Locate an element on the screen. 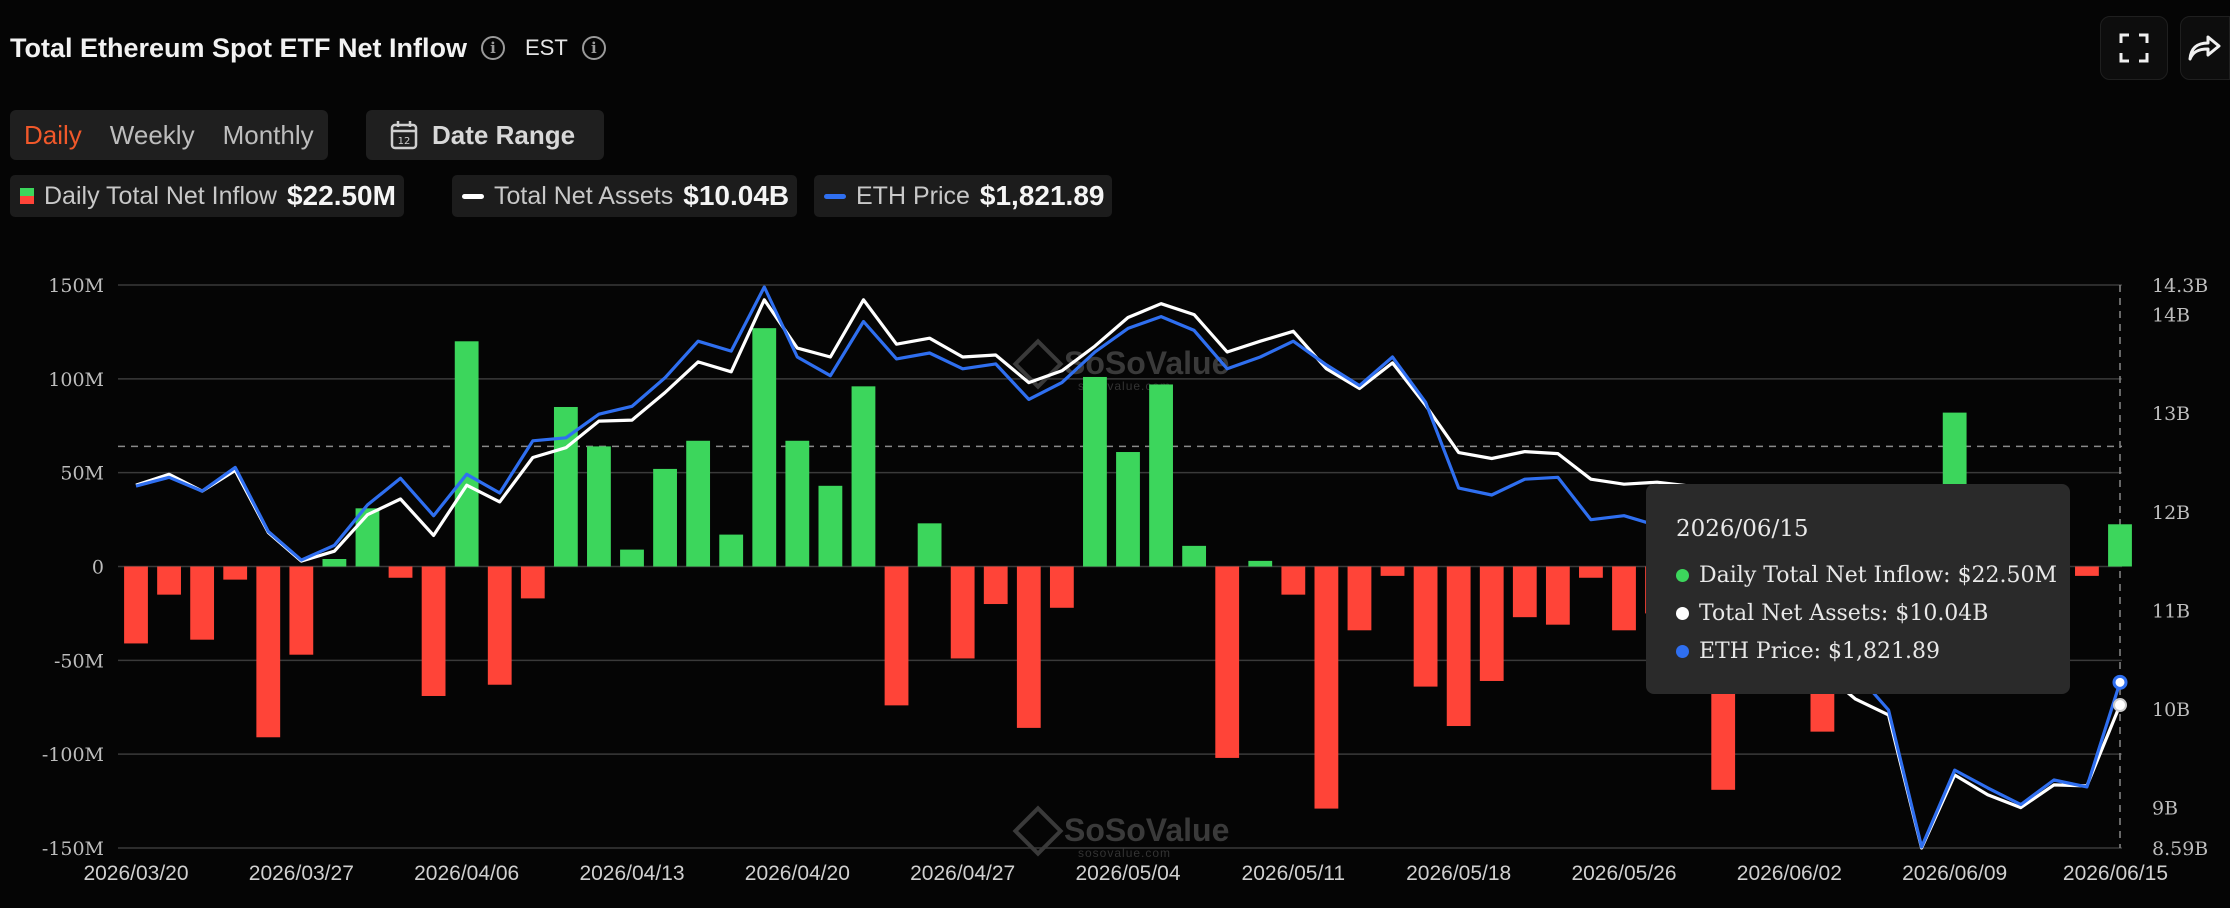  info-icon: i is located at coordinates (493, 48).